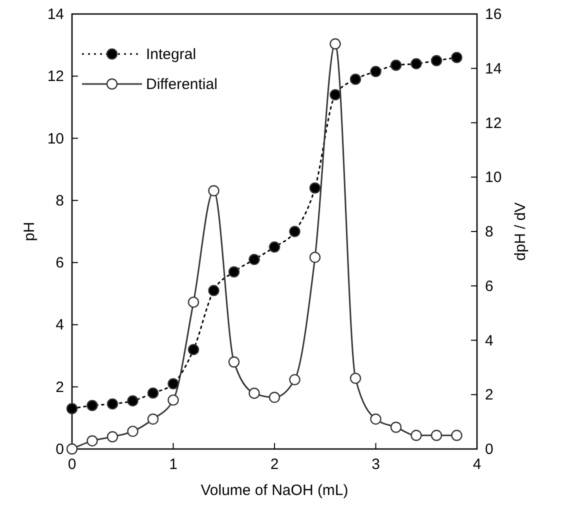  I want to click on y2-tick-label: 14, so click(493, 69).